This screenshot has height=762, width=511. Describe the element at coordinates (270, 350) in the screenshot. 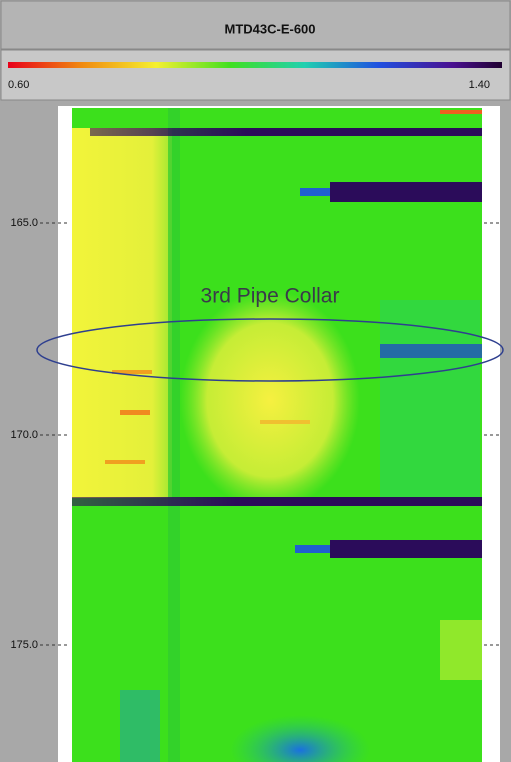

I see `annotation-ellipse` at that location.